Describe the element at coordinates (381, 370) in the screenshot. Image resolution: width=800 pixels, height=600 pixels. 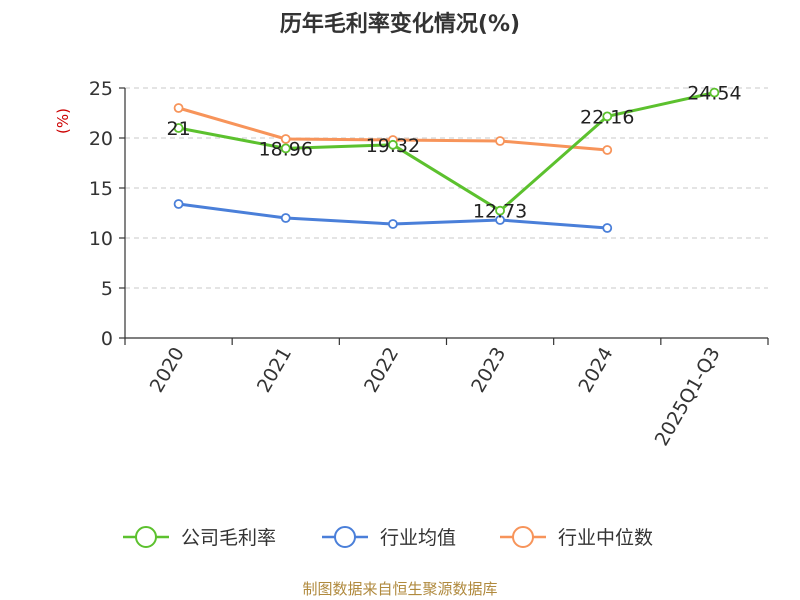
I see `x-tick-label: 2022` at that location.